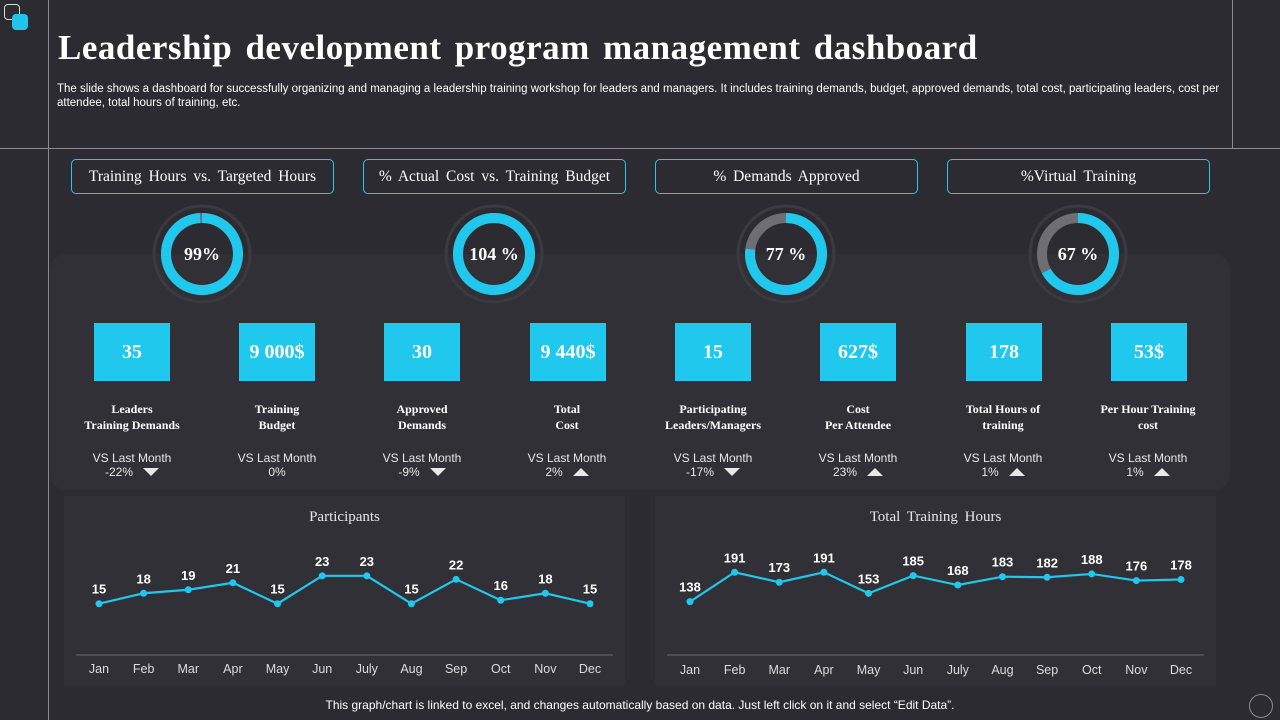 This screenshot has height=720, width=1280. What do you see at coordinates (1047, 562) in the screenshot?
I see `data-label: 182` at bounding box center [1047, 562].